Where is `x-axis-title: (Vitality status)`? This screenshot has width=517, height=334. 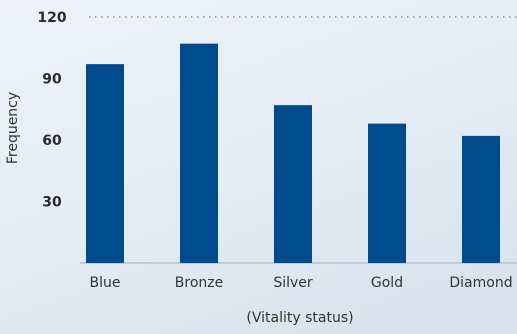 x-axis-title: (Vitality status) is located at coordinates (299, 318).